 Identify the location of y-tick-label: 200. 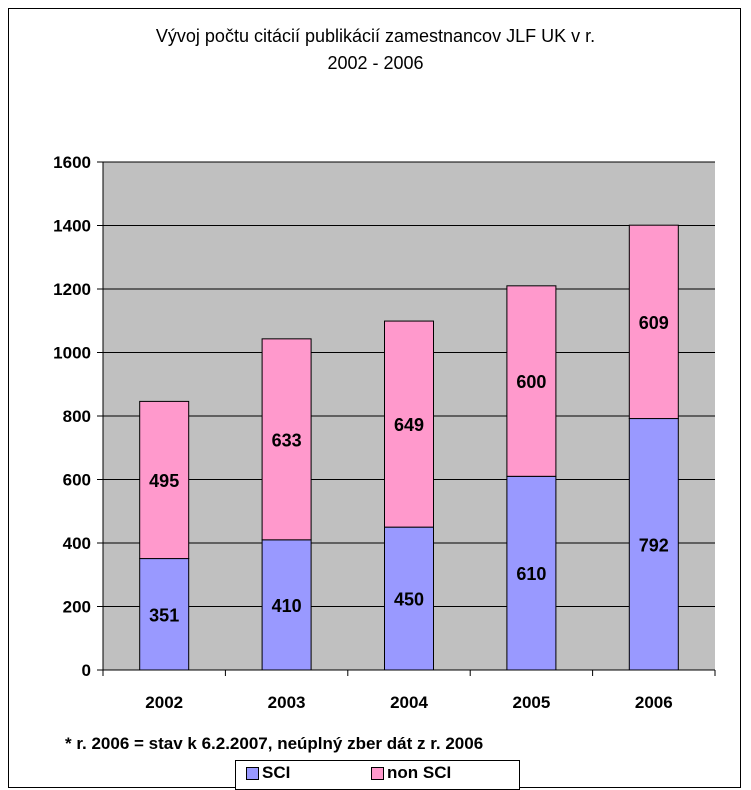
(77, 607).